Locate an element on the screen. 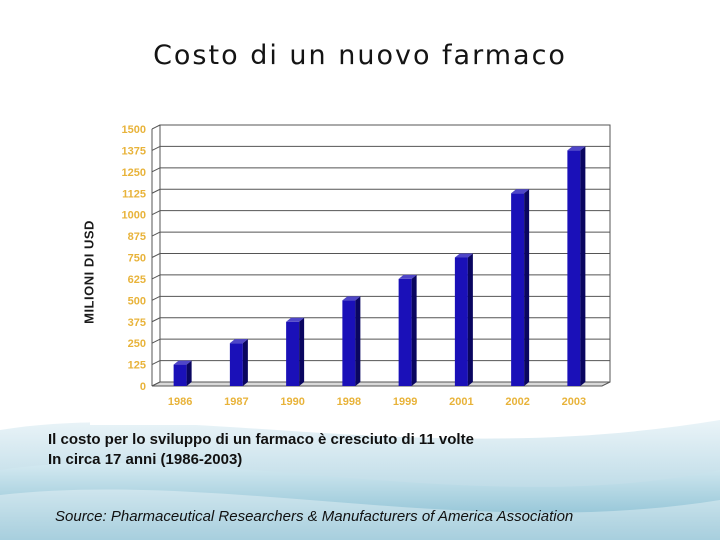 The width and height of the screenshot is (720, 540). y-tick-label: 1500 is located at coordinates (134, 130).